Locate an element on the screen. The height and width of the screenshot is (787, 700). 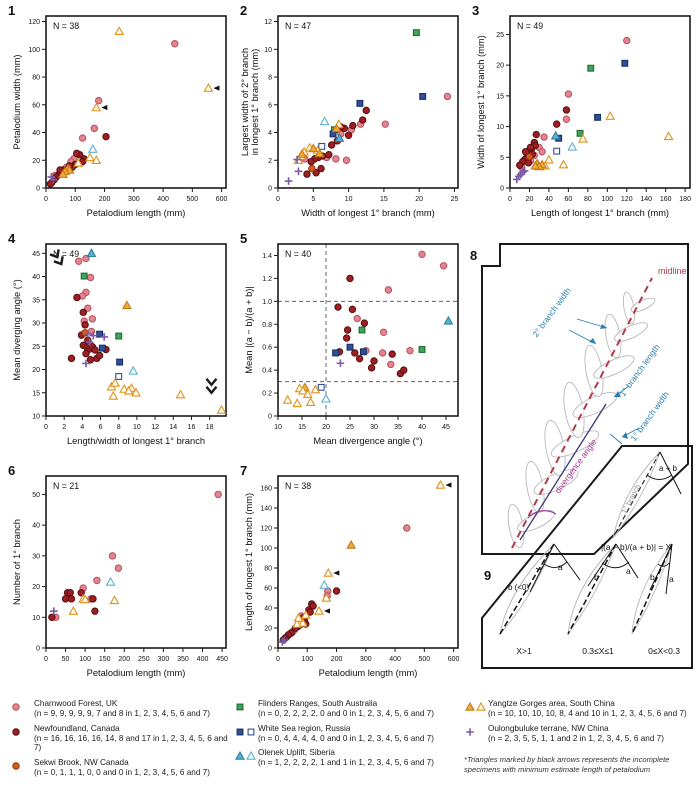
case1-b-label: b (<0) is located at coordinates (518, 587).